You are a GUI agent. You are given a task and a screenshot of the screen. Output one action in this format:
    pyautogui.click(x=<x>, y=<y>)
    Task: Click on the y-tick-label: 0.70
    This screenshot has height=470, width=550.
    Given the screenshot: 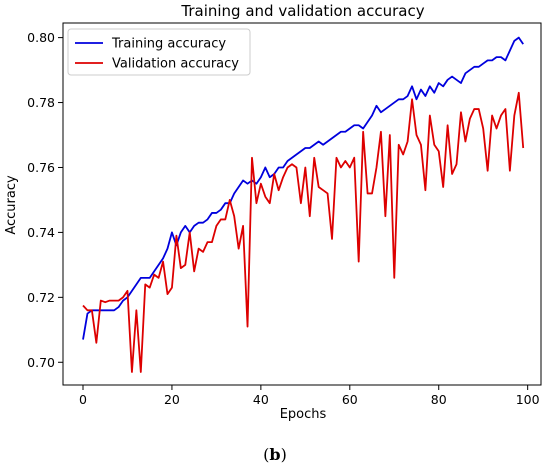 What is the action you would take?
    pyautogui.click(x=41, y=362)
    